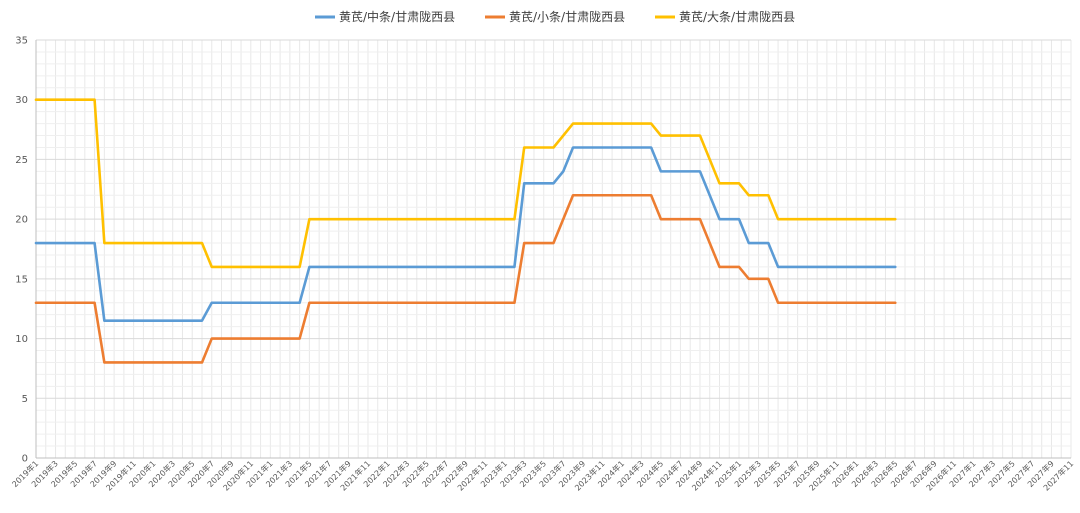 The width and height of the screenshot is (1080, 513). Describe the element at coordinates (21, 160) in the screenshot. I see `y-tick-label: 25` at that location.